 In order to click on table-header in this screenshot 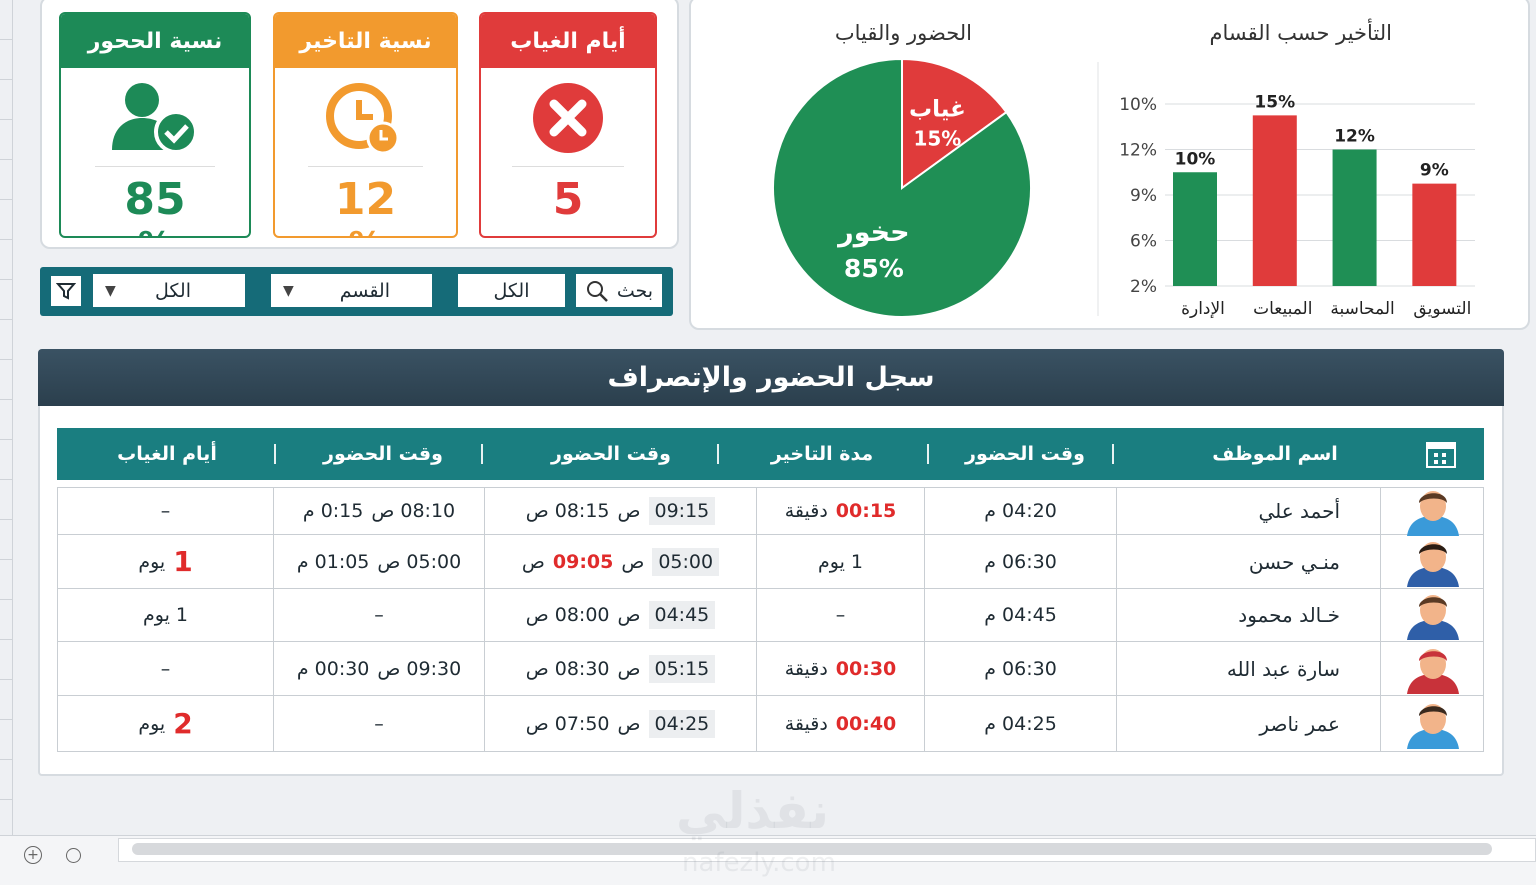, I will do `click(770, 454)`.